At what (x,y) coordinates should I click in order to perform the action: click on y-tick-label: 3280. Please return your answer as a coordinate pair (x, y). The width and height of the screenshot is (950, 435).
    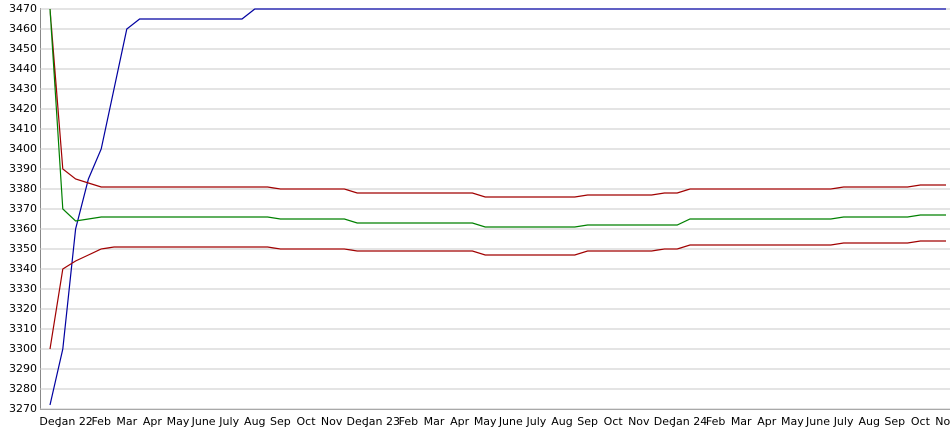
    Looking at the image, I should click on (23, 388).